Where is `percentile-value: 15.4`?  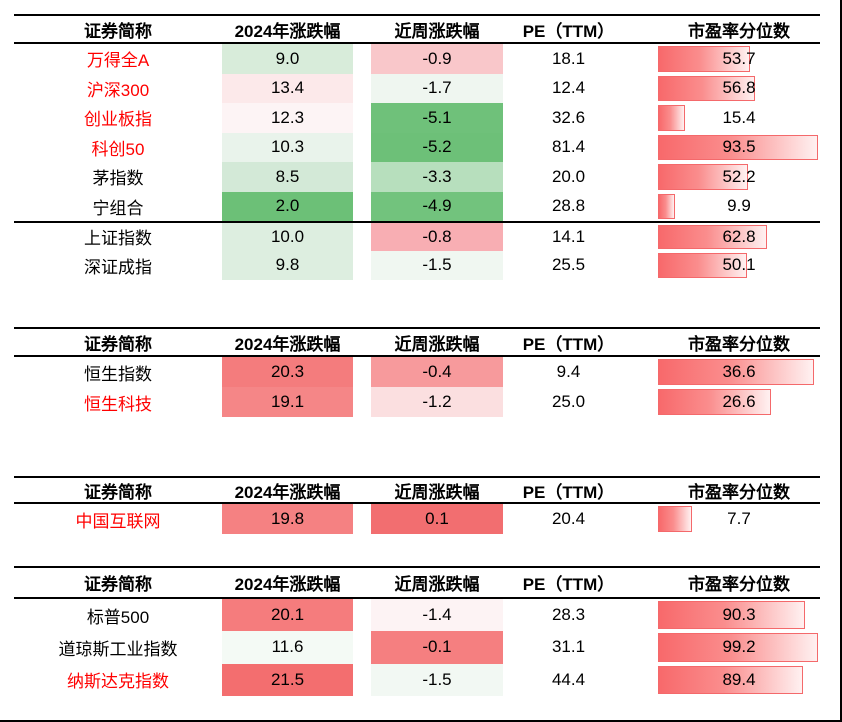
percentile-value: 15.4 is located at coordinates (739, 117).